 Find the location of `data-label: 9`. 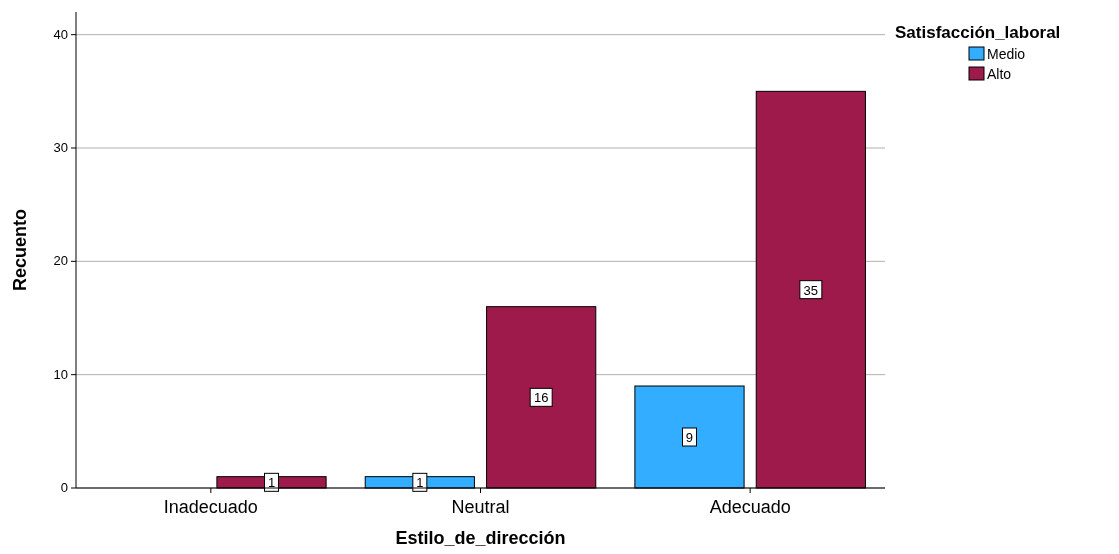

data-label: 9 is located at coordinates (689, 437).